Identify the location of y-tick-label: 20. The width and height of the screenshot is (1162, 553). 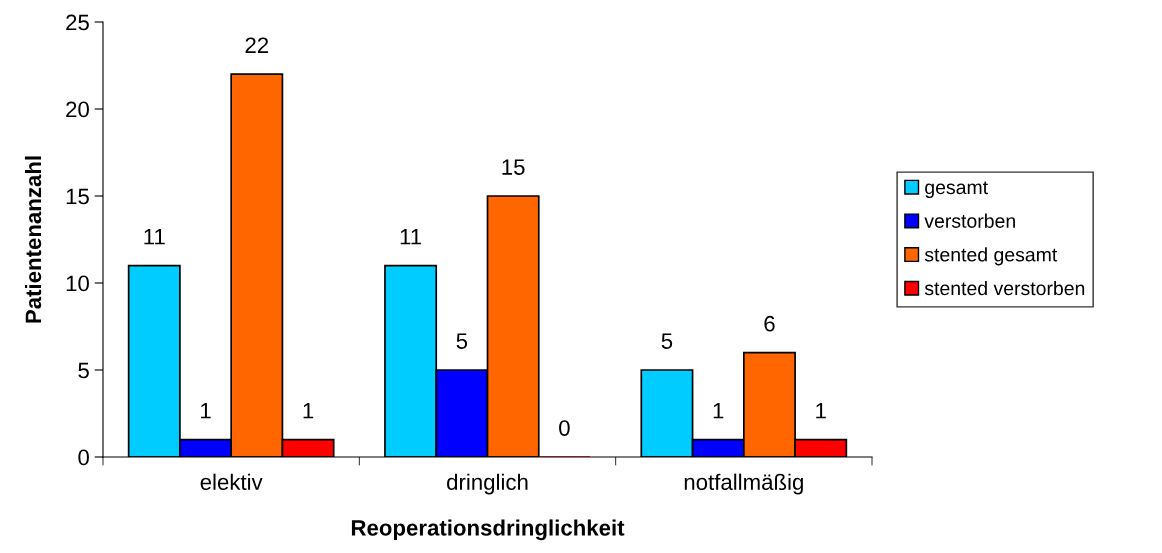
(77, 109).